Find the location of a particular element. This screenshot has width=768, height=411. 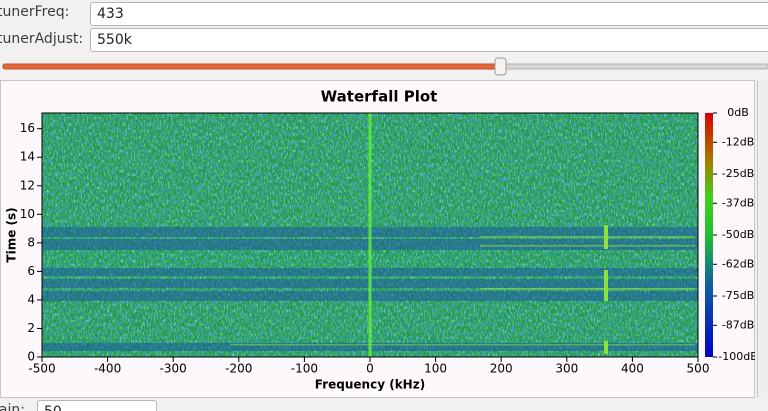

slider is located at coordinates (384, 67).